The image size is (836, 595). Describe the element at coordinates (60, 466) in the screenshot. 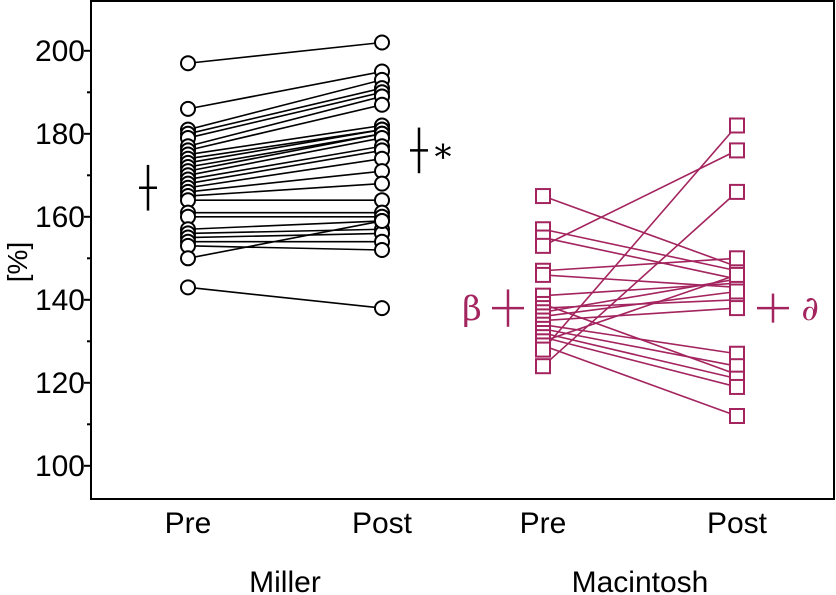

I see `y-tick-label: 100` at that location.